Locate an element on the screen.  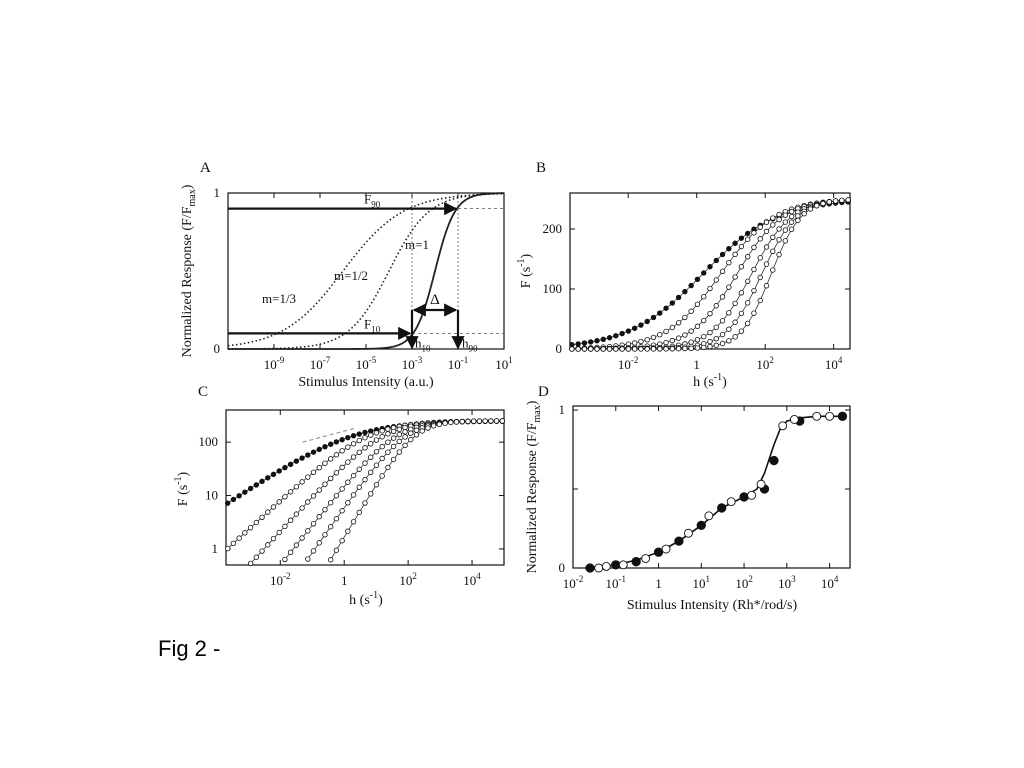
panel-a-x-tick-label-exp: -7 is located at coordinates (327, 360).